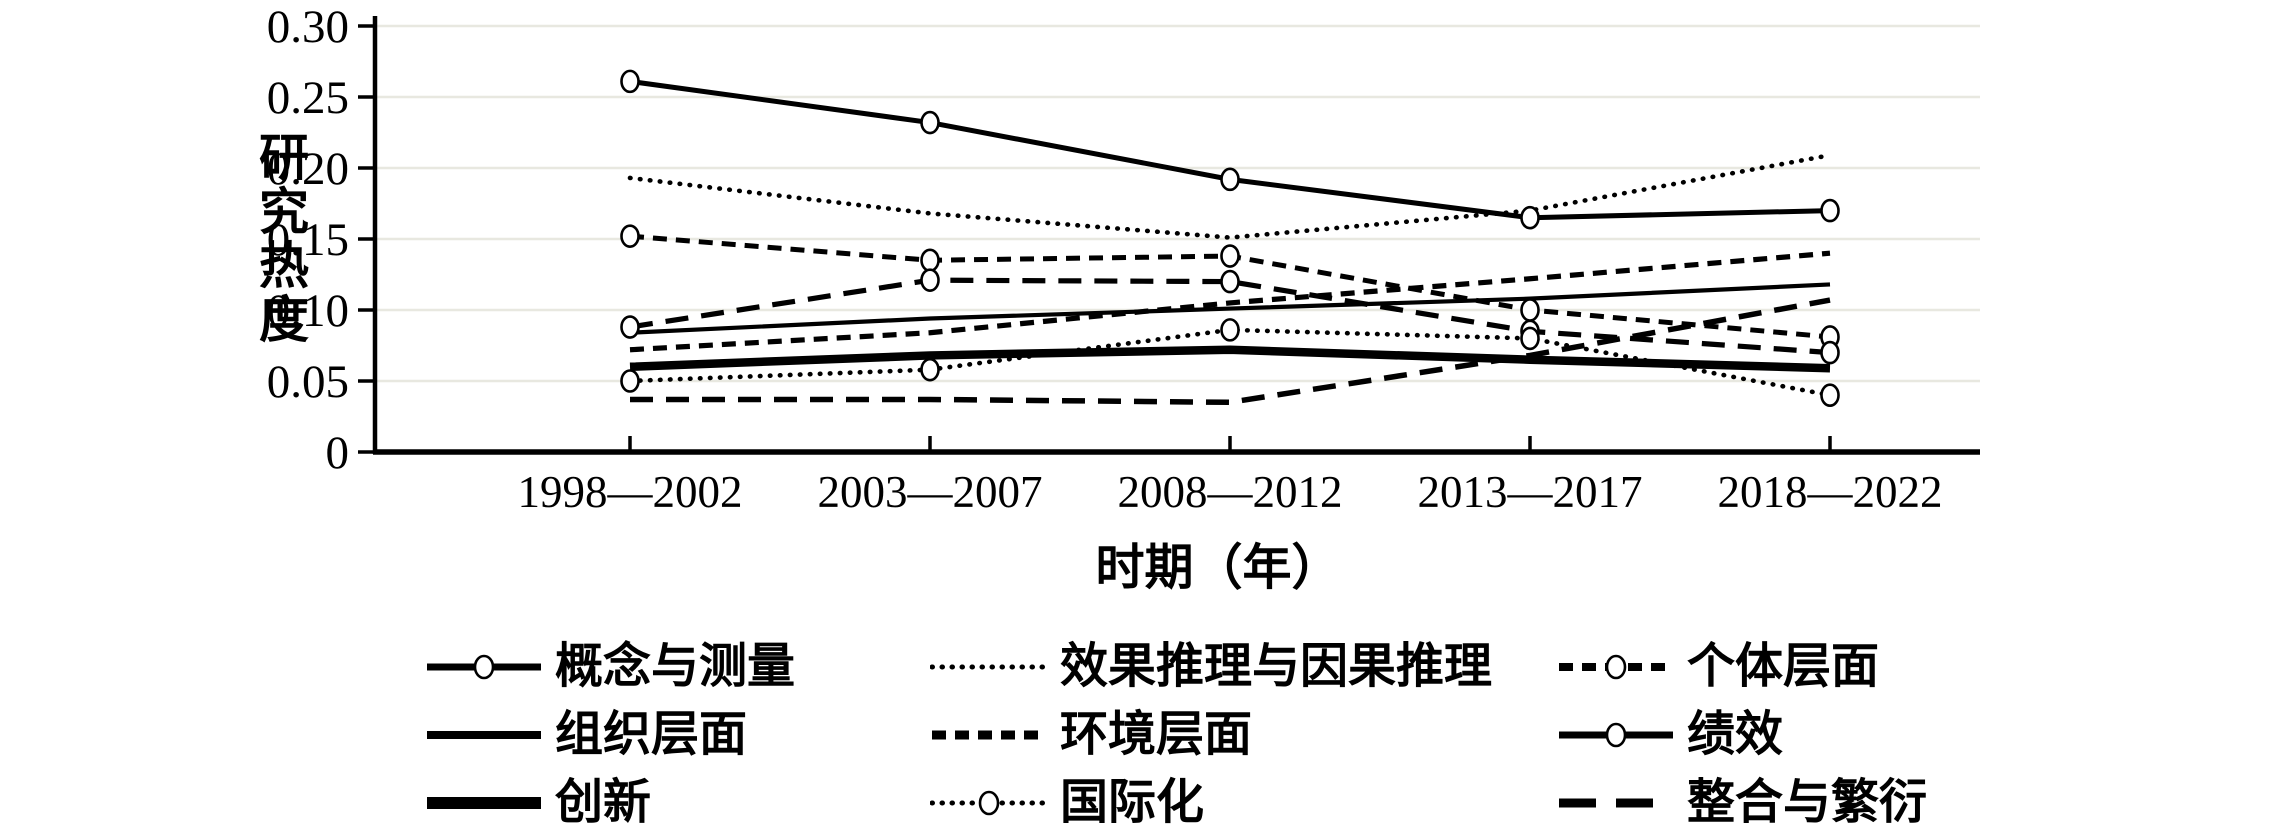 This screenshot has height=837, width=2283. Describe the element at coordinates (1830, 492) in the screenshot. I see `x-tick-label: 2018—2022` at that location.